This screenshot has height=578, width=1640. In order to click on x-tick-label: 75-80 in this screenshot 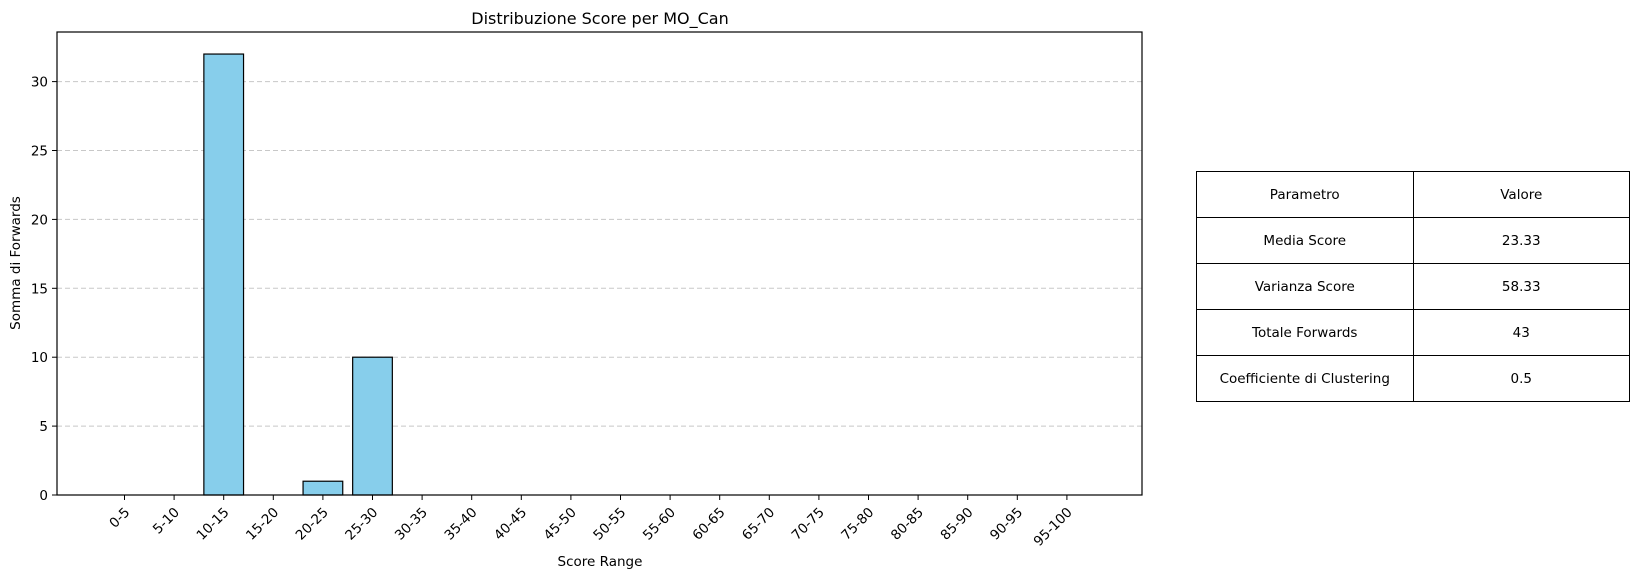, I will do `click(857, 524)`.